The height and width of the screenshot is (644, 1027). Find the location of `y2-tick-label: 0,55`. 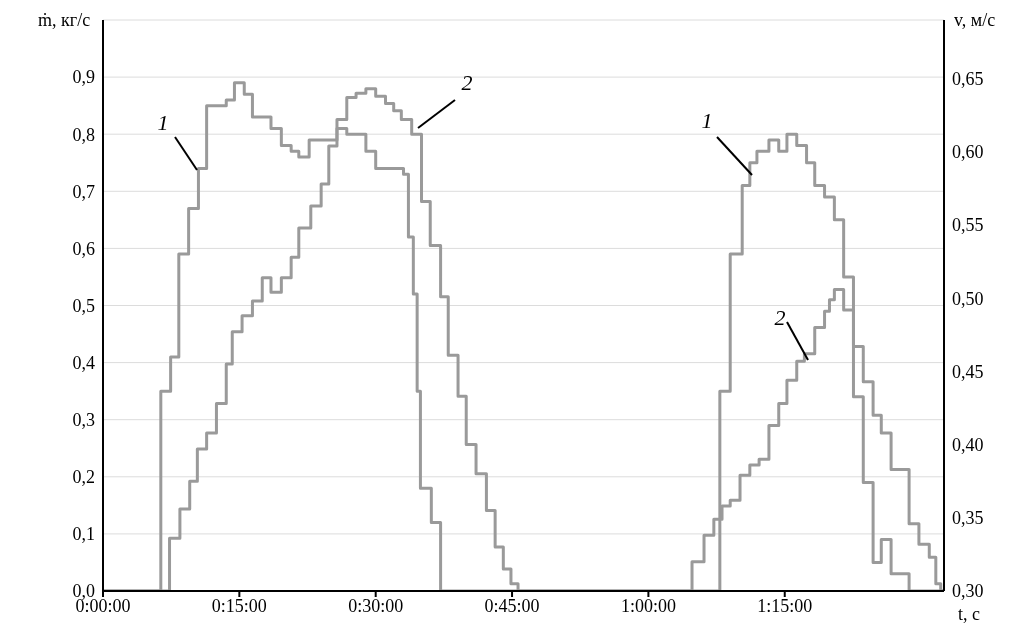

y2-tick-label: 0,55 is located at coordinates (968, 225).